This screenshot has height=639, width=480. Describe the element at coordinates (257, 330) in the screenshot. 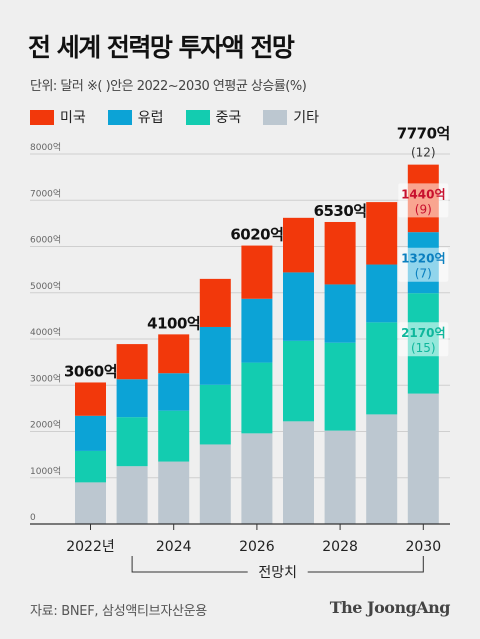

I see `bar-2026-유럽` at that location.